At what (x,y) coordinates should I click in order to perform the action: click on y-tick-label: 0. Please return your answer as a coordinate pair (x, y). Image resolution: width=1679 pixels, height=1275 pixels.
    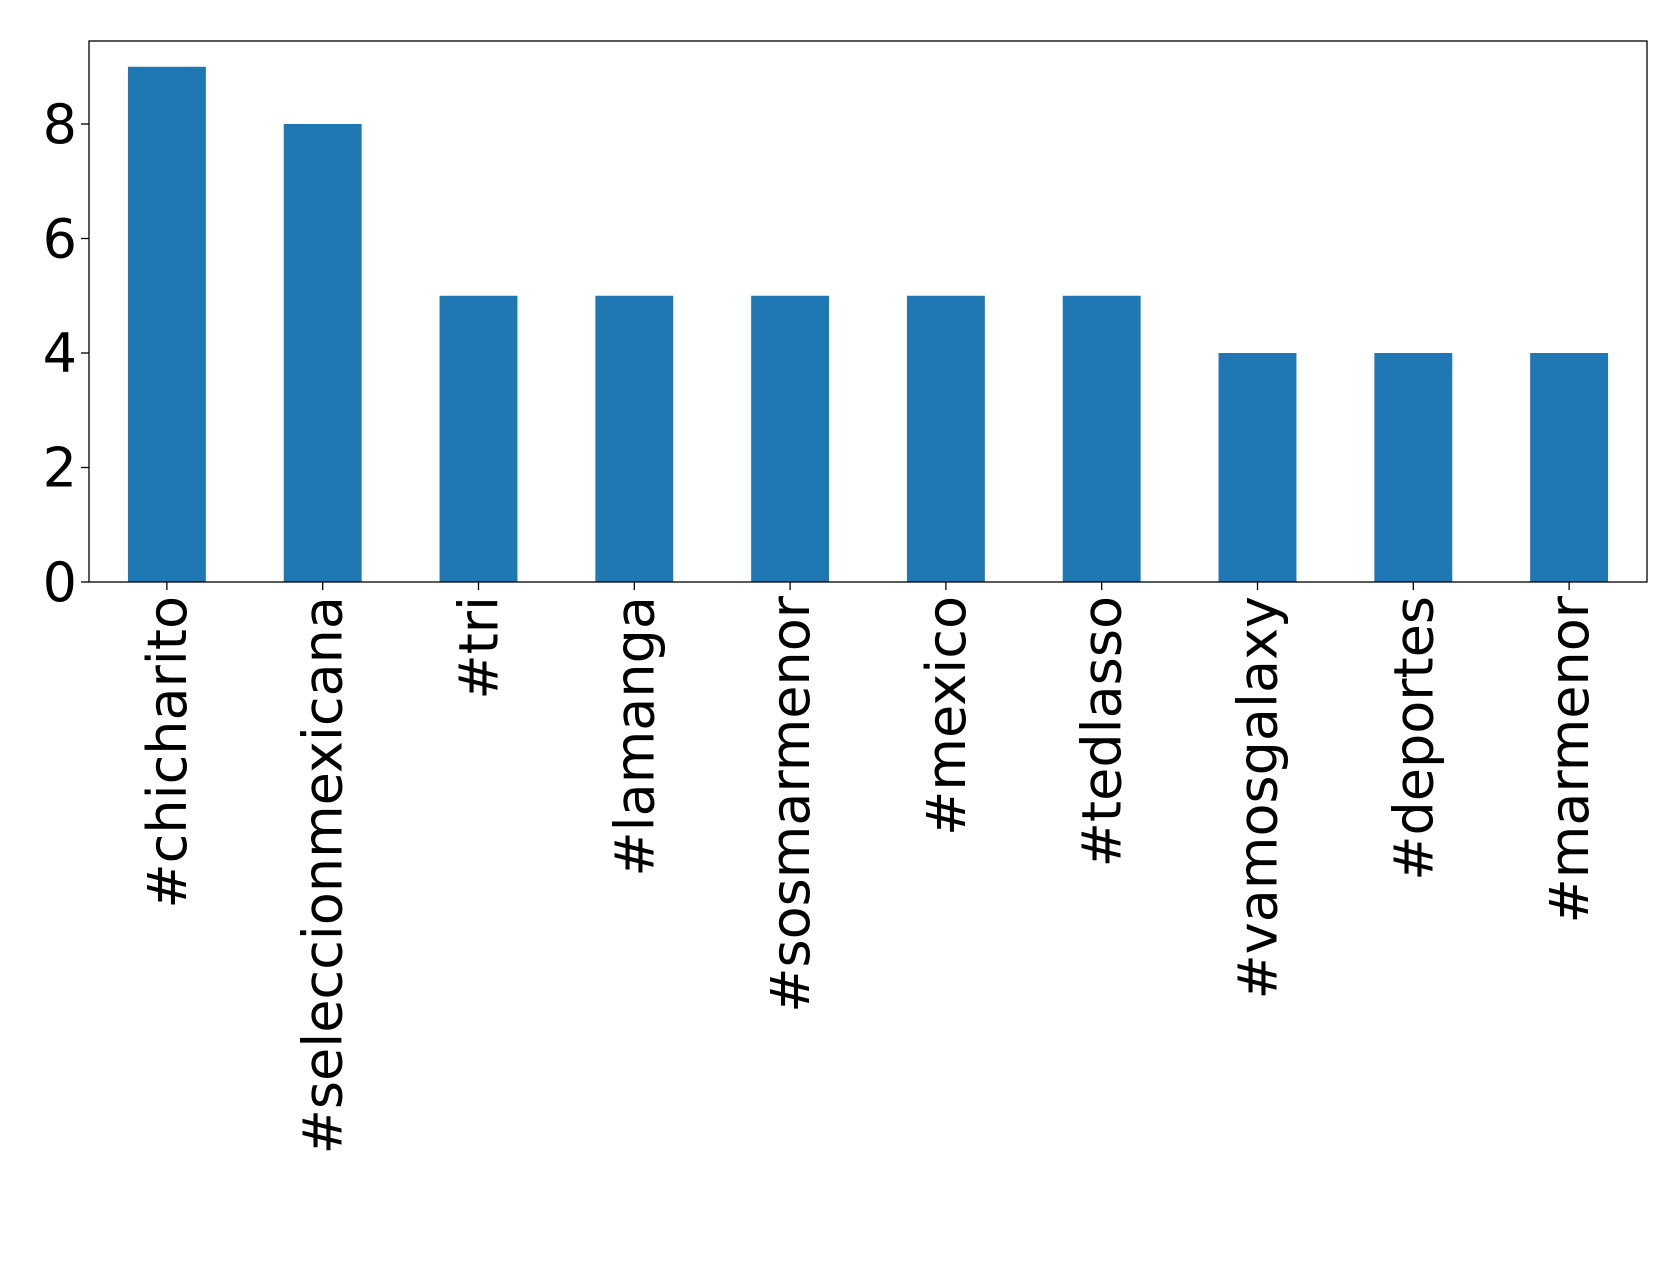
    Looking at the image, I should click on (60, 582).